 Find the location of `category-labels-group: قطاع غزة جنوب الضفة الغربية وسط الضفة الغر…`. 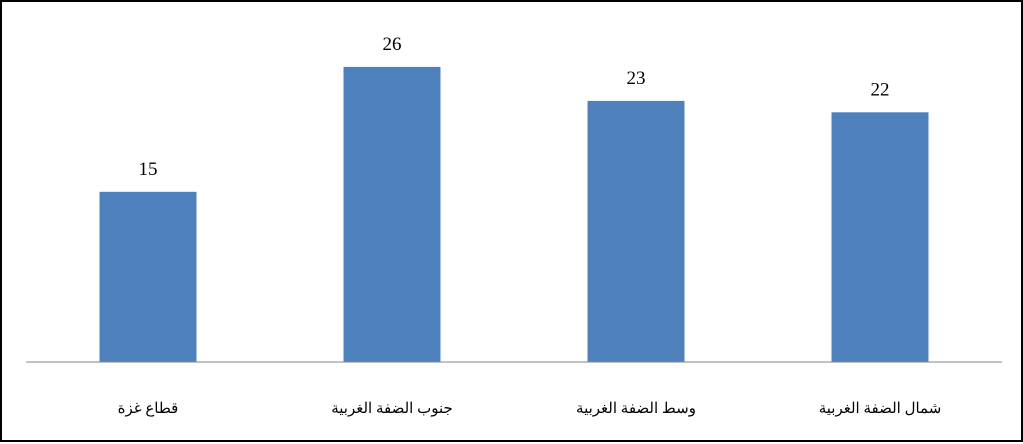

category-labels-group: قطاع غزة جنوب الضفة الغربية وسط الضفة الغر… is located at coordinates (530, 409).